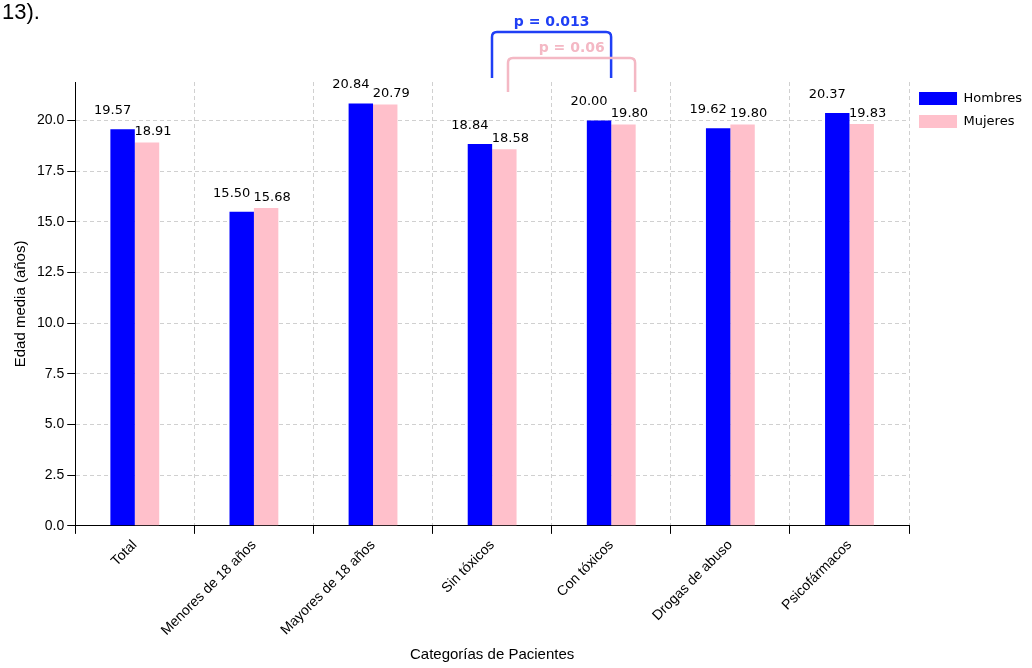 The width and height of the screenshot is (1032, 668). Describe the element at coordinates (571, 46) in the screenshot. I see `text: p = 0.06` at that location.